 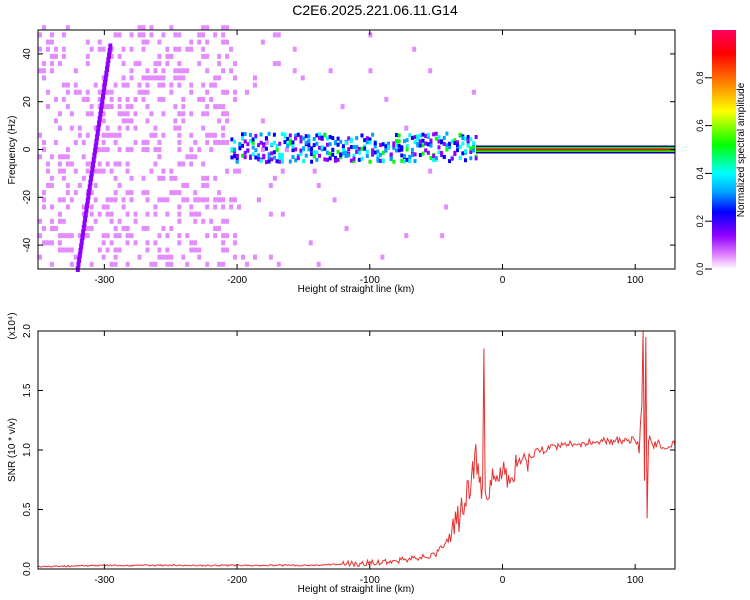 What do you see at coordinates (700, 125) in the screenshot?
I see `colorbar-tick-label: 0.6` at bounding box center [700, 125].